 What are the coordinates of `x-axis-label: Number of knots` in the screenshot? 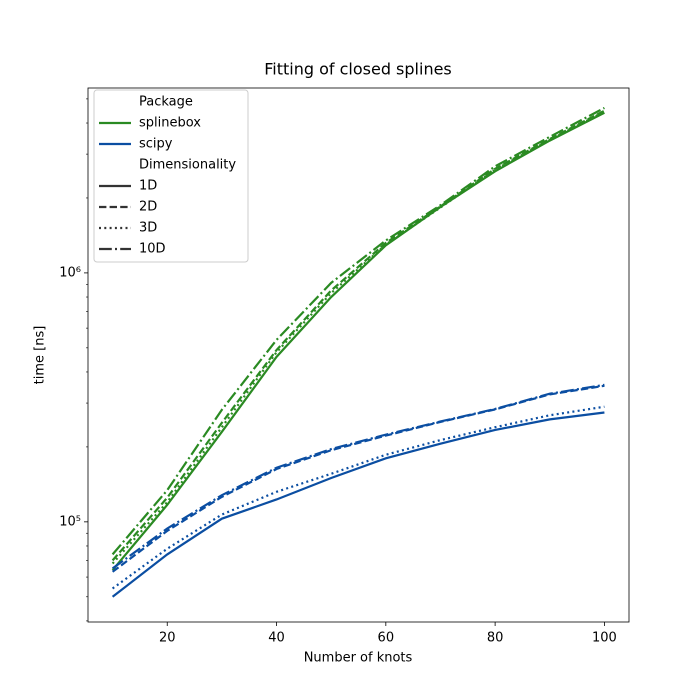 It's located at (358, 658).